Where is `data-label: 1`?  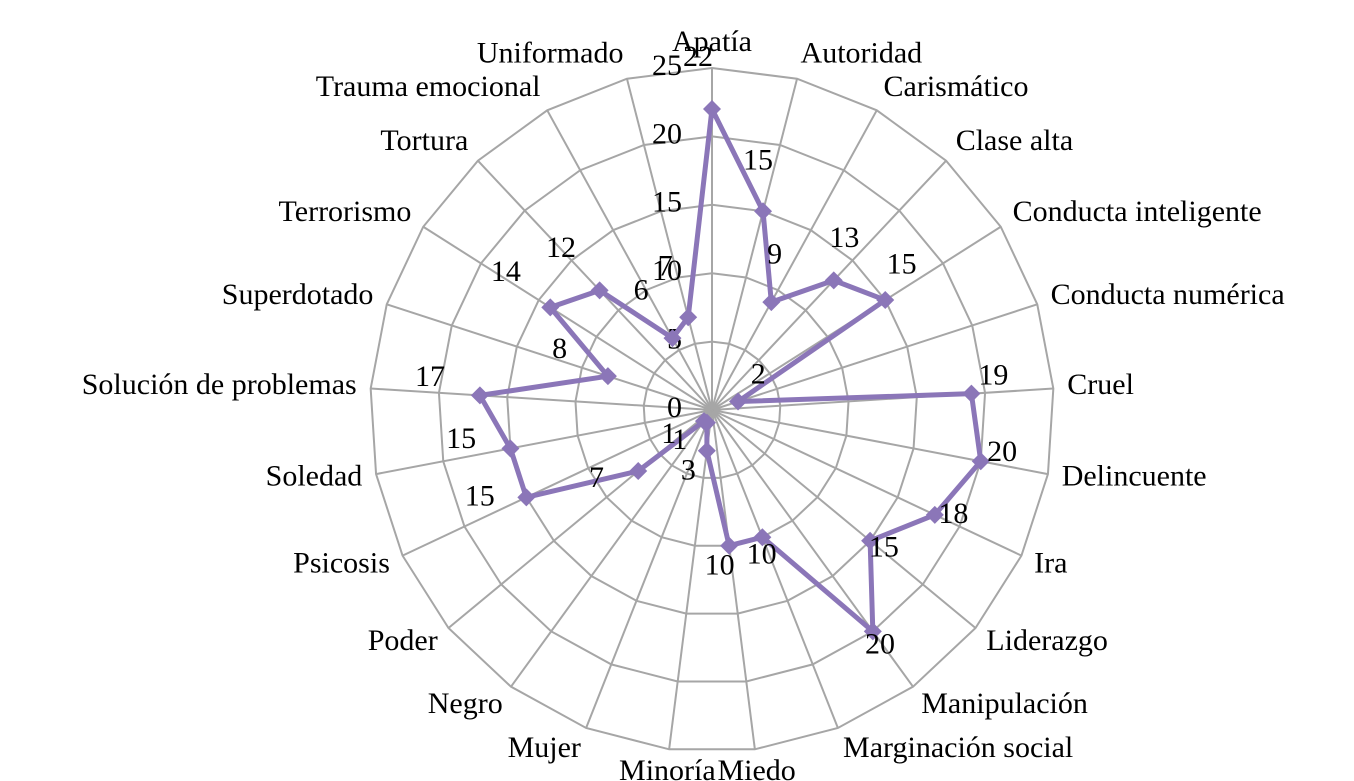
data-label: 1 is located at coordinates (679, 439).